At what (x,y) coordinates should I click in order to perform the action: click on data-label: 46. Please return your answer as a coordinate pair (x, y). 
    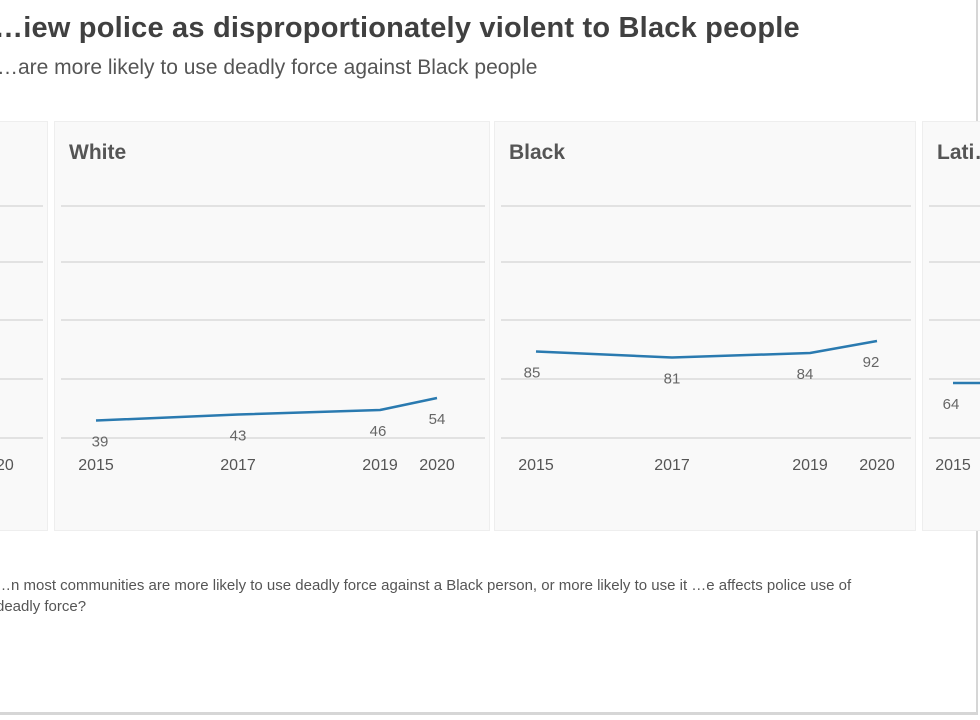
    Looking at the image, I should click on (378, 431).